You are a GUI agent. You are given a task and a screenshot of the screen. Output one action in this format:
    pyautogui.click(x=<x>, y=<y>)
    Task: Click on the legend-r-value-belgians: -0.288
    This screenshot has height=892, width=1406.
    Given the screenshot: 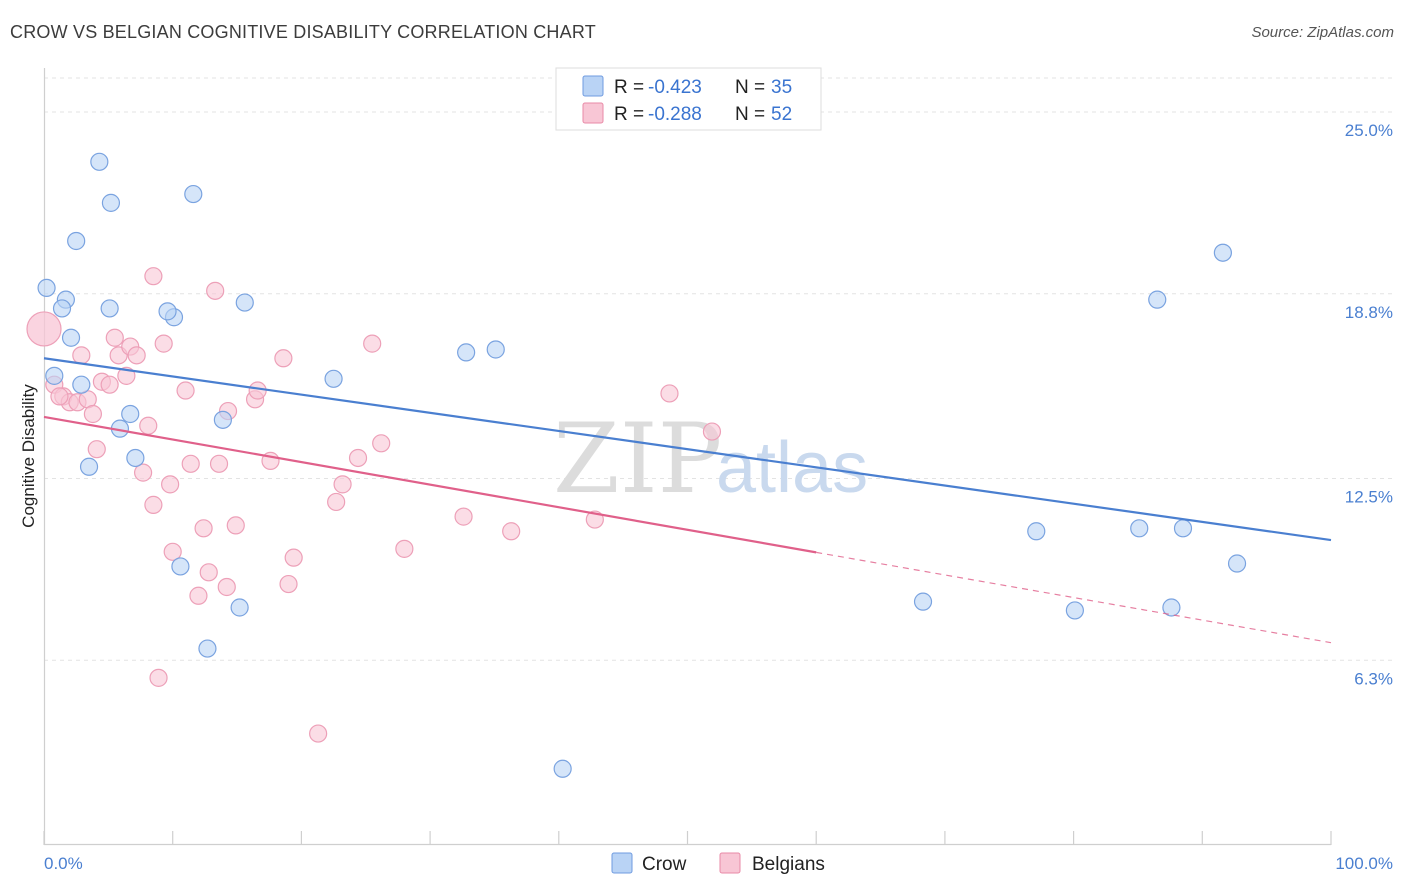 What is the action you would take?
    pyautogui.click(x=675, y=114)
    